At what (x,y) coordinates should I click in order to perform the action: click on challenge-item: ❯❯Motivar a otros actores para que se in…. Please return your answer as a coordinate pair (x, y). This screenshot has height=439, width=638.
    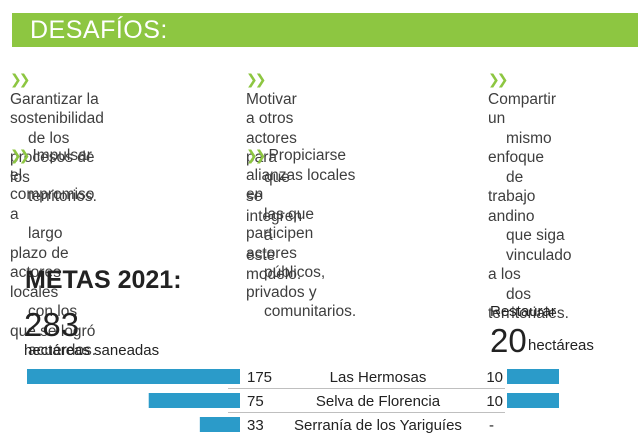
    Looking at the image, I should click on (274, 177).